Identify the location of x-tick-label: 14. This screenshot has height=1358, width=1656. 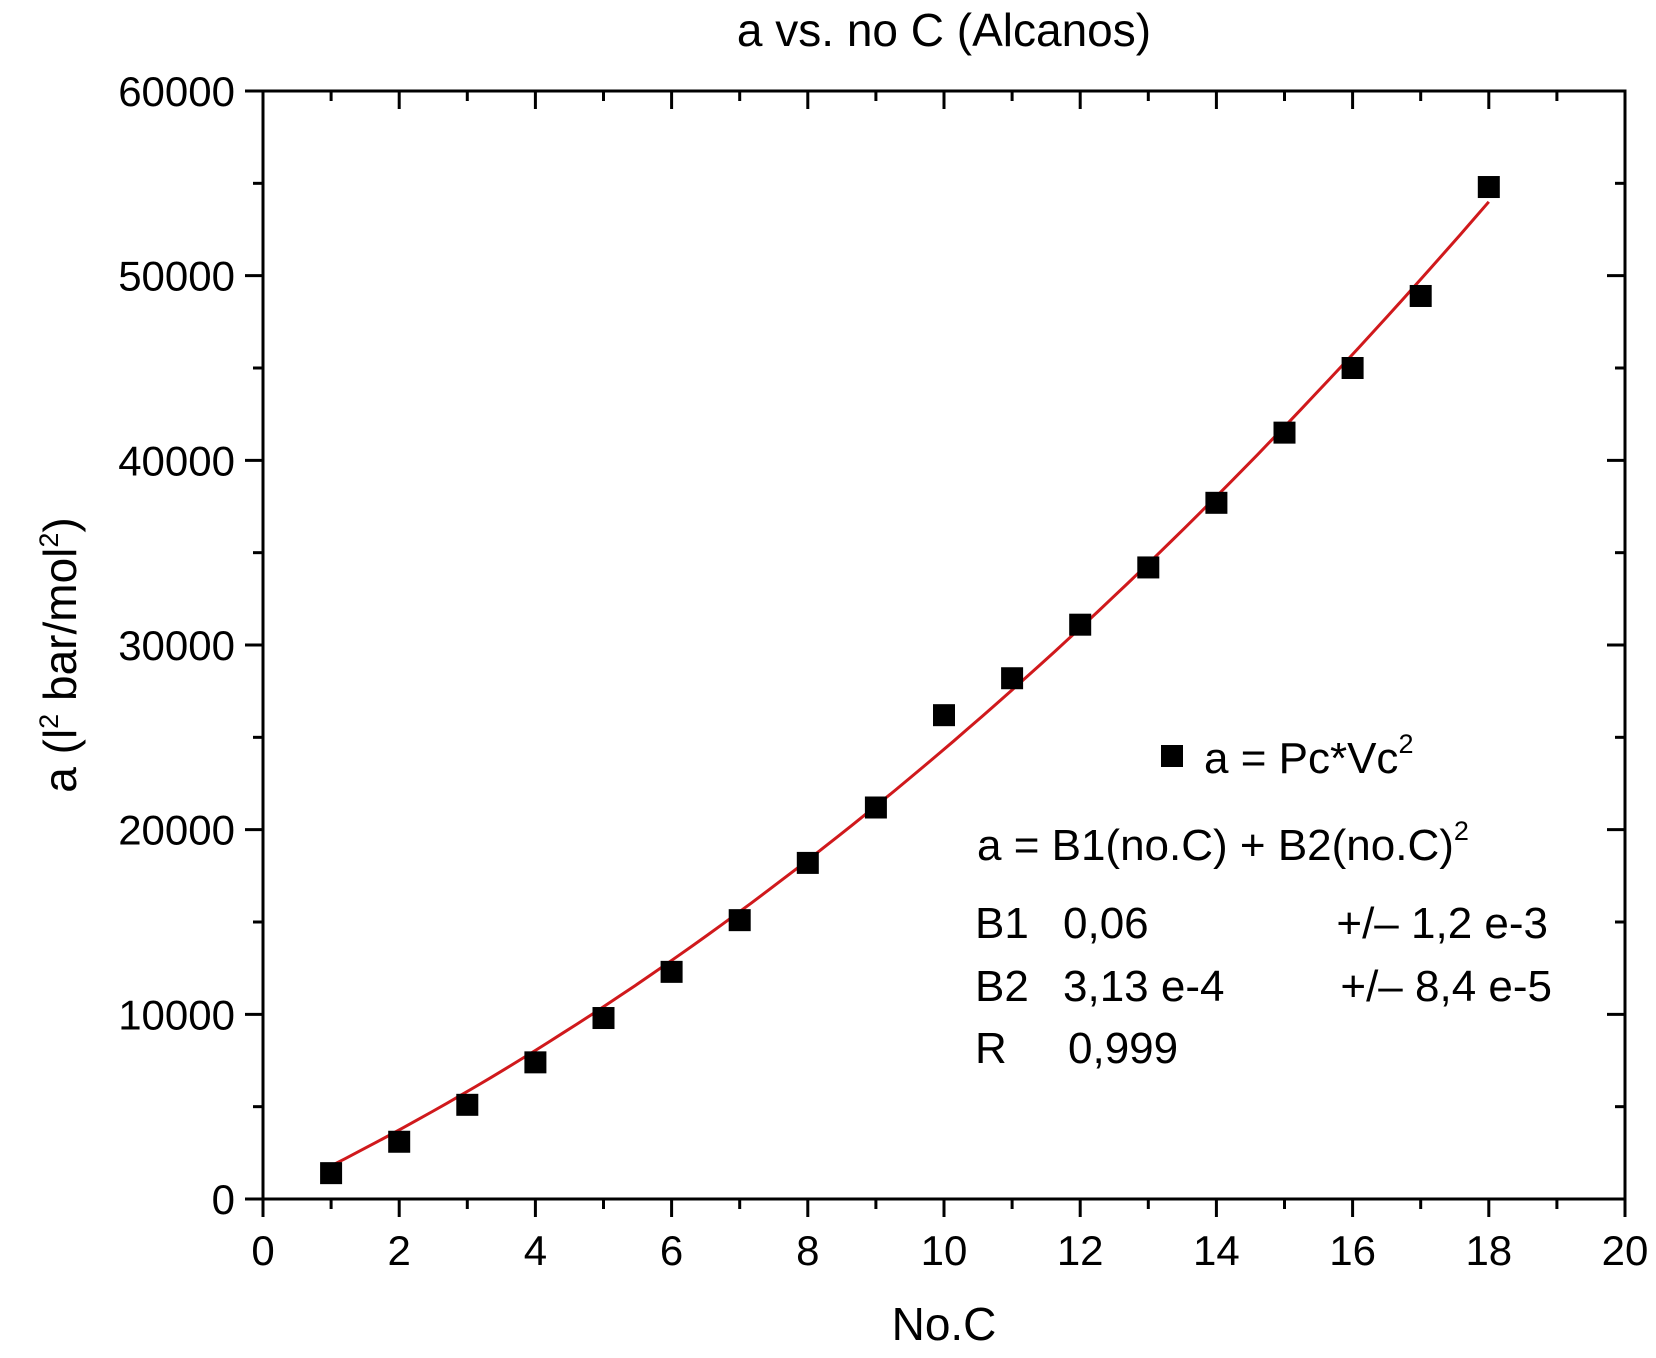
(1216, 1250).